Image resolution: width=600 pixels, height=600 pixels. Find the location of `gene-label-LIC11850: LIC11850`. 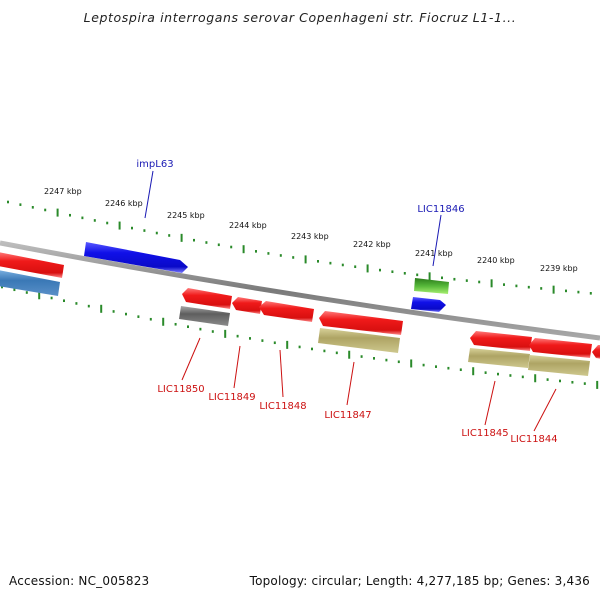

gene-label-LIC11850: LIC11850 is located at coordinates (180, 389).